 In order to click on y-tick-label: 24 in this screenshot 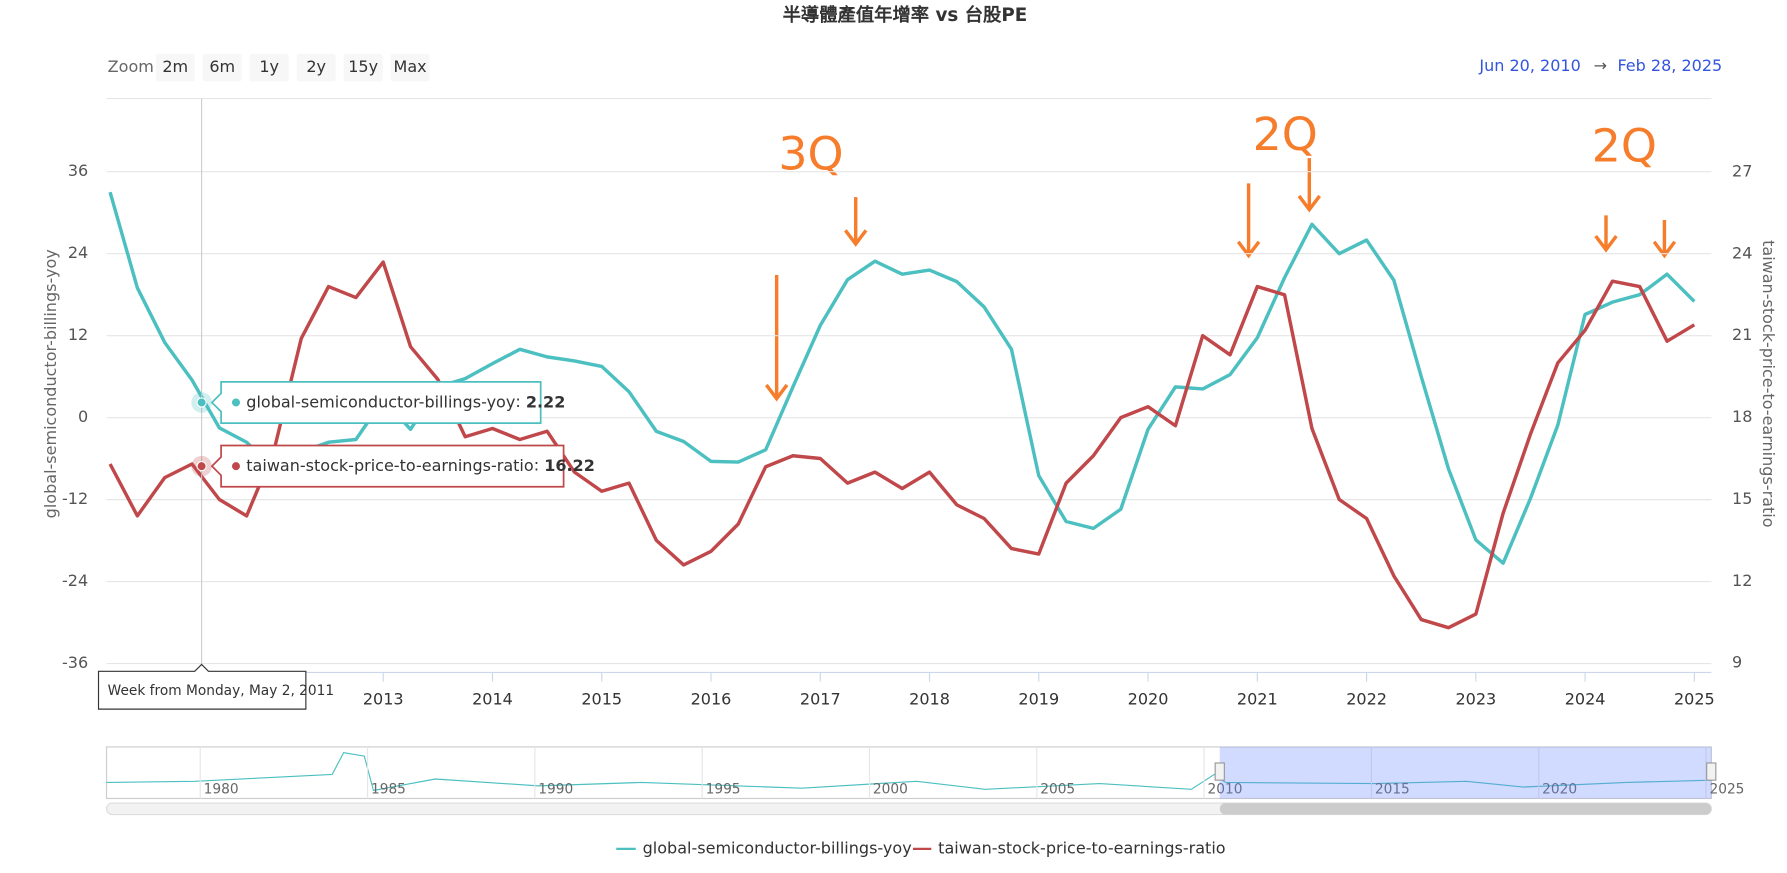, I will do `click(78, 252)`.